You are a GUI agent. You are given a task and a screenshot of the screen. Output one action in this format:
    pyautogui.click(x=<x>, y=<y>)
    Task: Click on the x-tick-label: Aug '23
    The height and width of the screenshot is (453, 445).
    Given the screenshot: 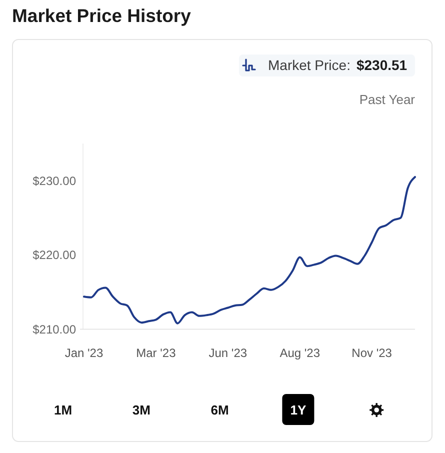 What is the action you would take?
    pyautogui.click(x=300, y=353)
    